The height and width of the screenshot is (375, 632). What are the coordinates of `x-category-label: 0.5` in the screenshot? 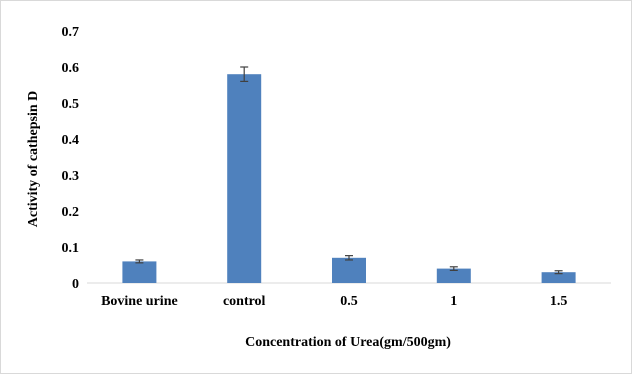 It's located at (349, 301).